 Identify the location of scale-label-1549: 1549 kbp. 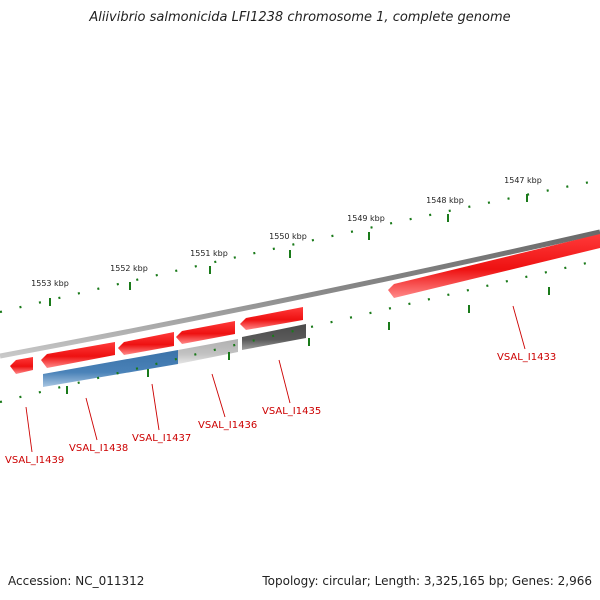
(366, 218).